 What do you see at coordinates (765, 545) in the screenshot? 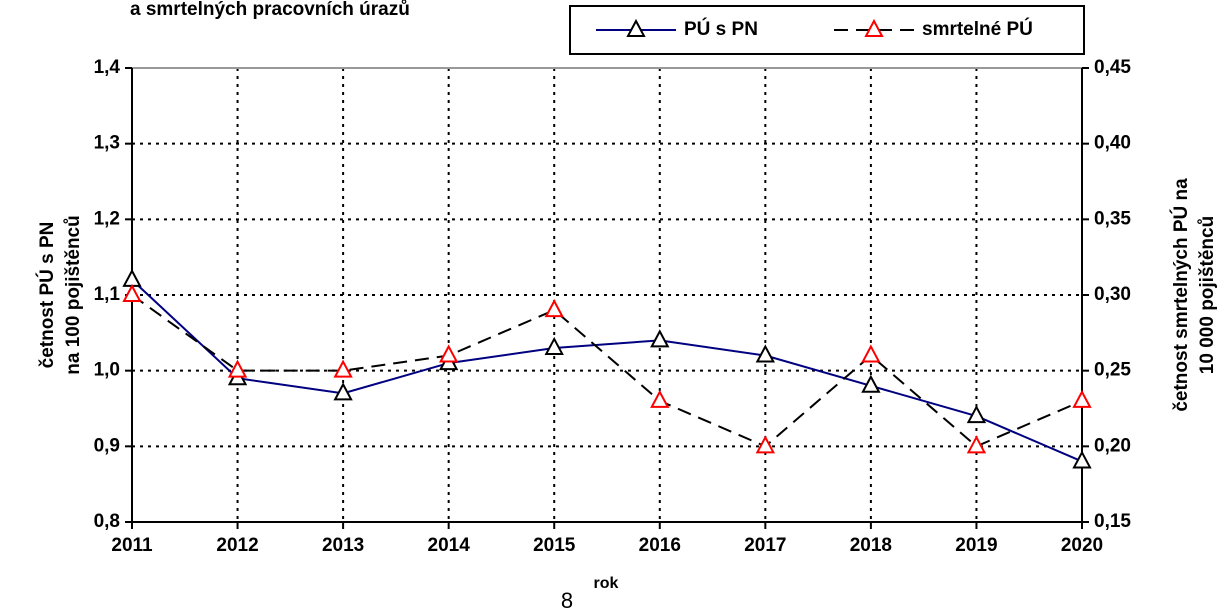
I see `x-tick-label: 2017` at bounding box center [765, 545].